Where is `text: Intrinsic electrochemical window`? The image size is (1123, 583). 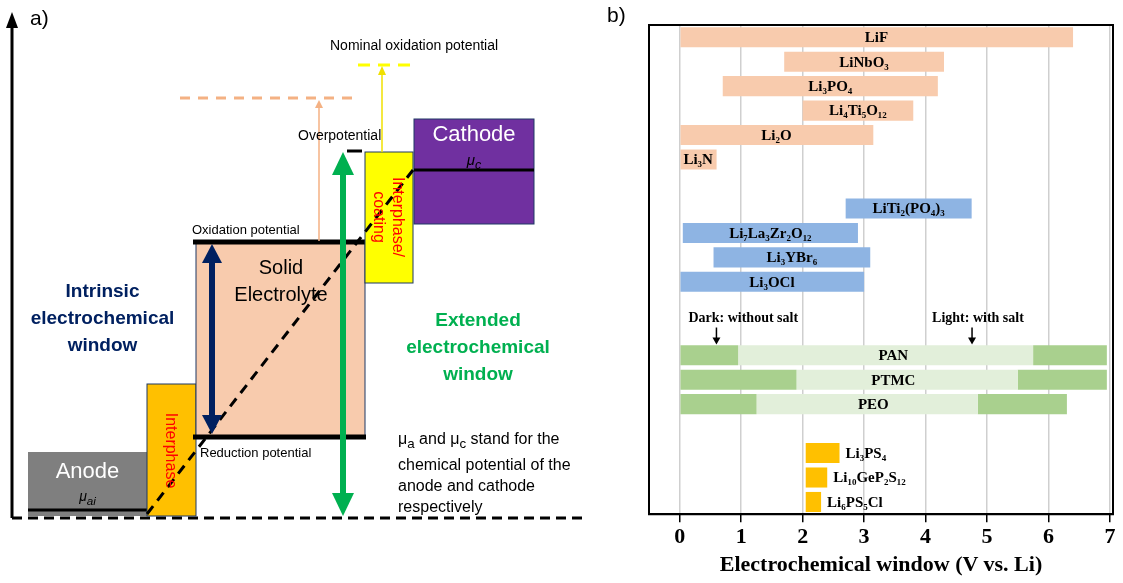 text: Intrinsic electrochemical window is located at coordinates (102, 318).